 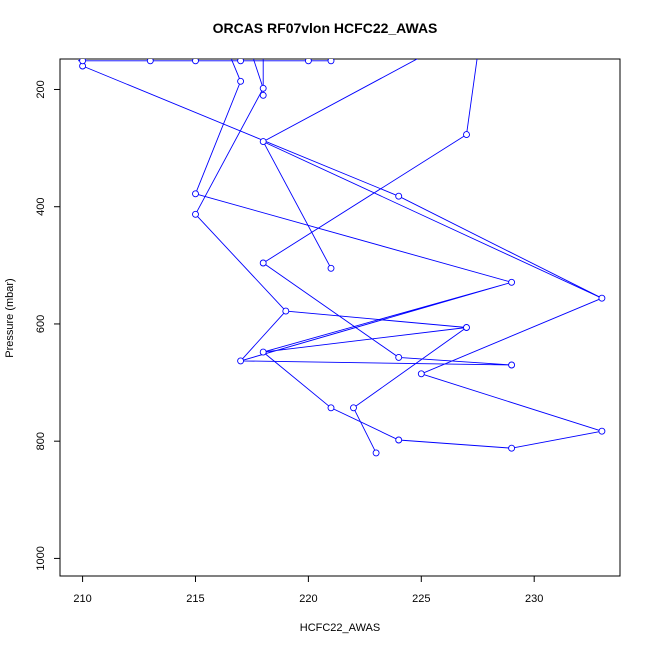 I want to click on x-axis-label: HCFC22_AWAS, so click(x=340, y=628).